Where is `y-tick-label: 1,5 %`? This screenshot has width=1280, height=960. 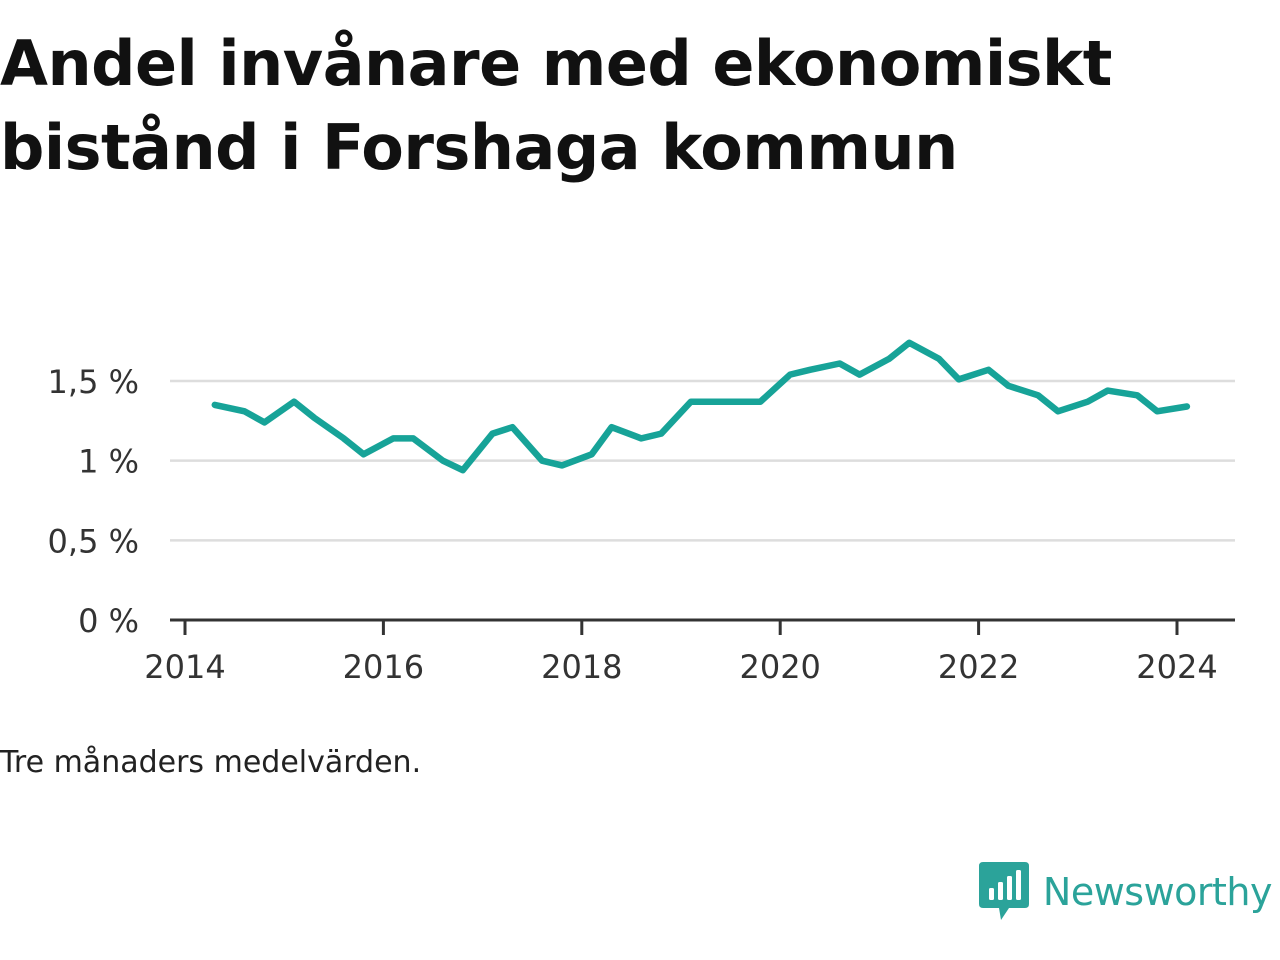 y-tick-label: 1,5 % is located at coordinates (93, 382).